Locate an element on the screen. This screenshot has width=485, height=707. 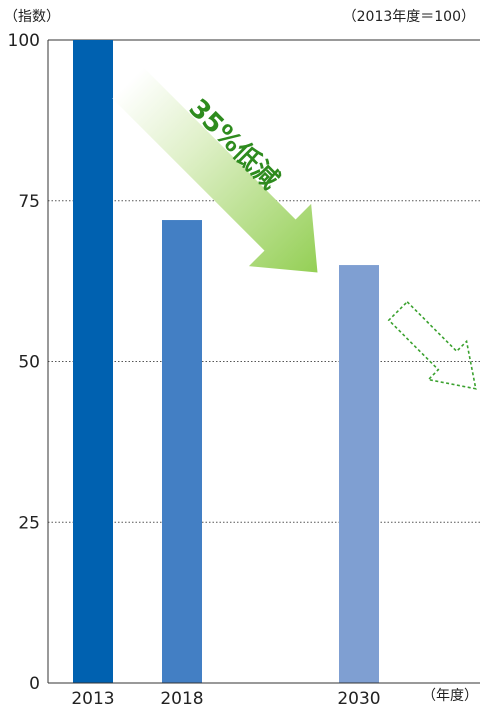
reduction-arrow is located at coordinates (215, 170).